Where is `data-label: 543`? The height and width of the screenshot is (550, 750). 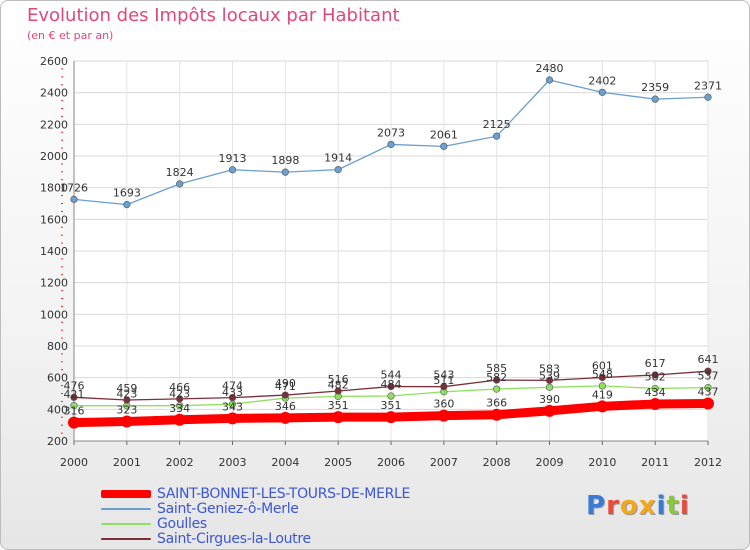 data-label: 543 is located at coordinates (443, 375).